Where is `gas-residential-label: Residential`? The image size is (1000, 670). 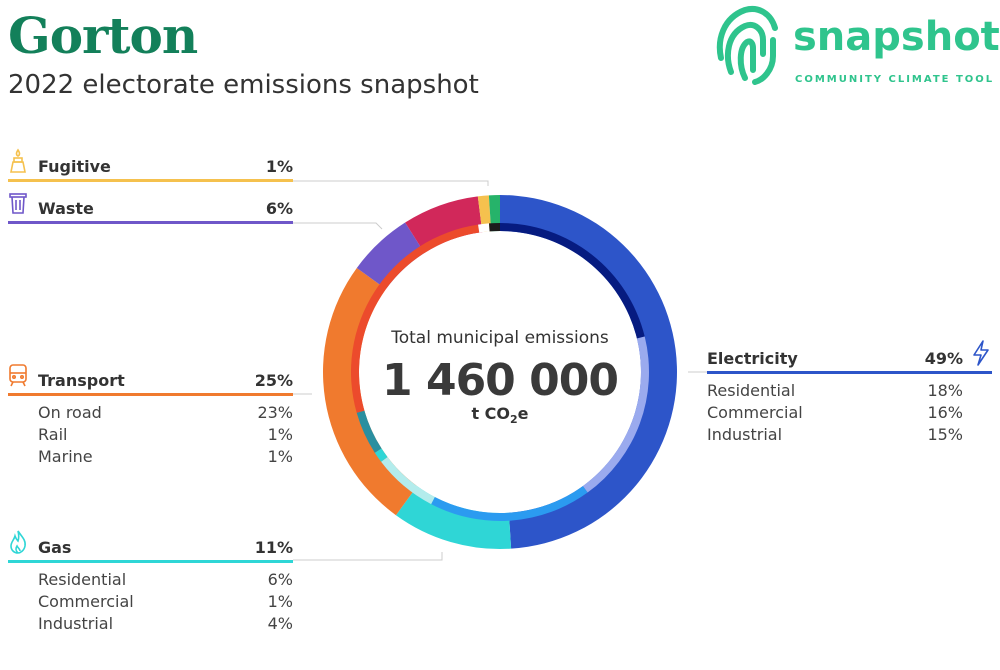 gas-residential-label: Residential is located at coordinates (82, 579).